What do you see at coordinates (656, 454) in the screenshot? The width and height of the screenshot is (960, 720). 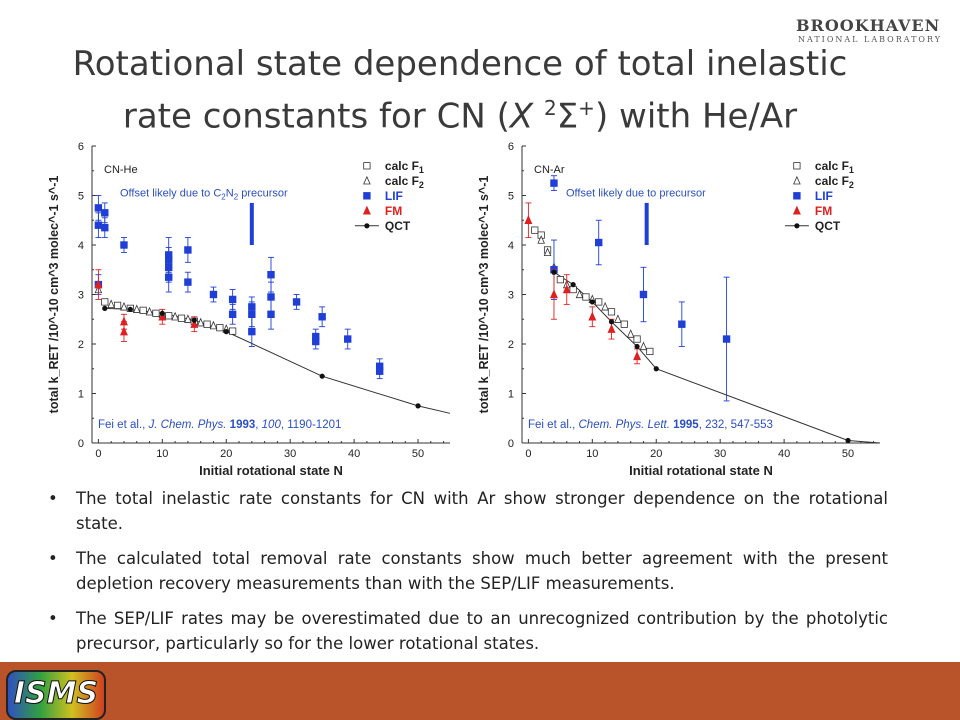 I see `x-tick-label: 20` at bounding box center [656, 454].